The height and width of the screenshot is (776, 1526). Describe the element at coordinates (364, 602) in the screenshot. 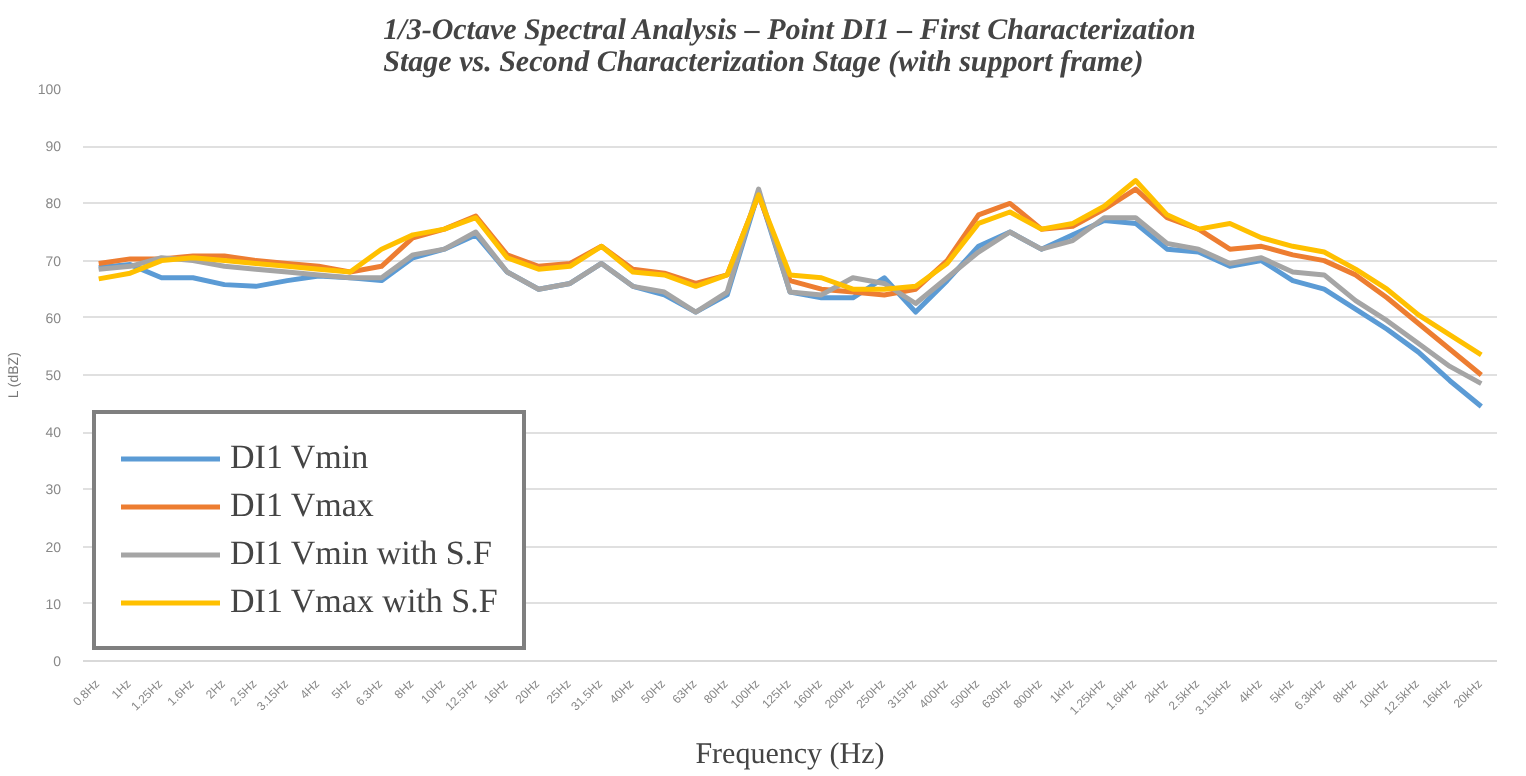

I see `legend-label: DI1 Vmax with S.F` at that location.